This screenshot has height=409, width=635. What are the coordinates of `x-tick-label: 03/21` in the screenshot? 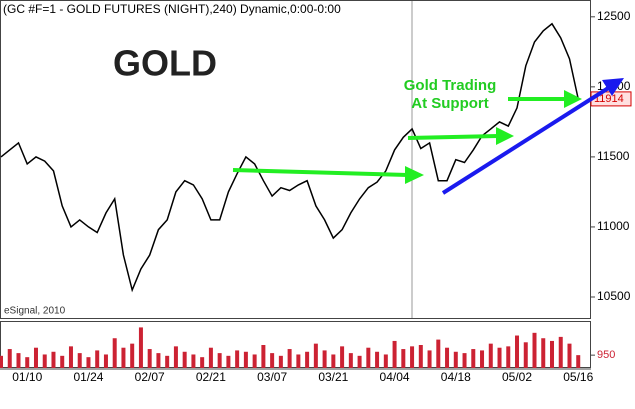 It's located at (333, 377).